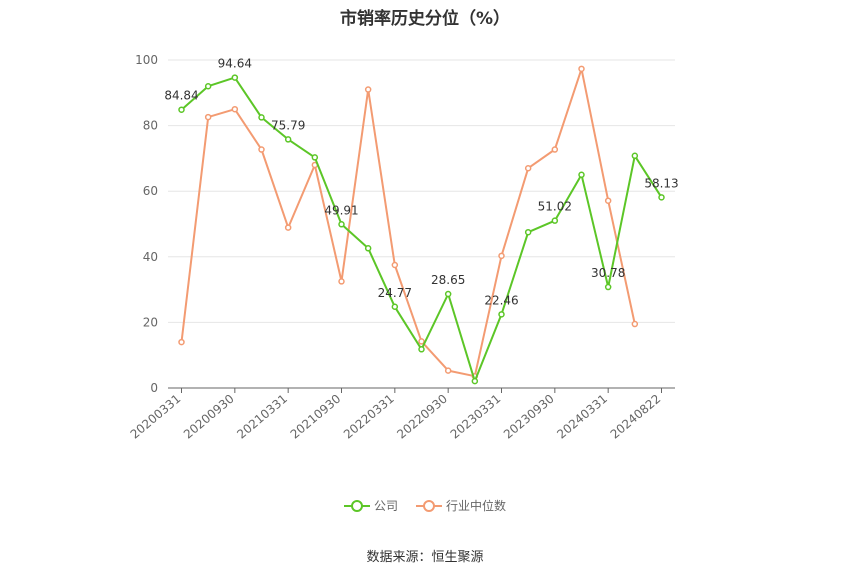 The width and height of the screenshot is (850, 575). I want to click on data-label: 24.77, so click(395, 293).